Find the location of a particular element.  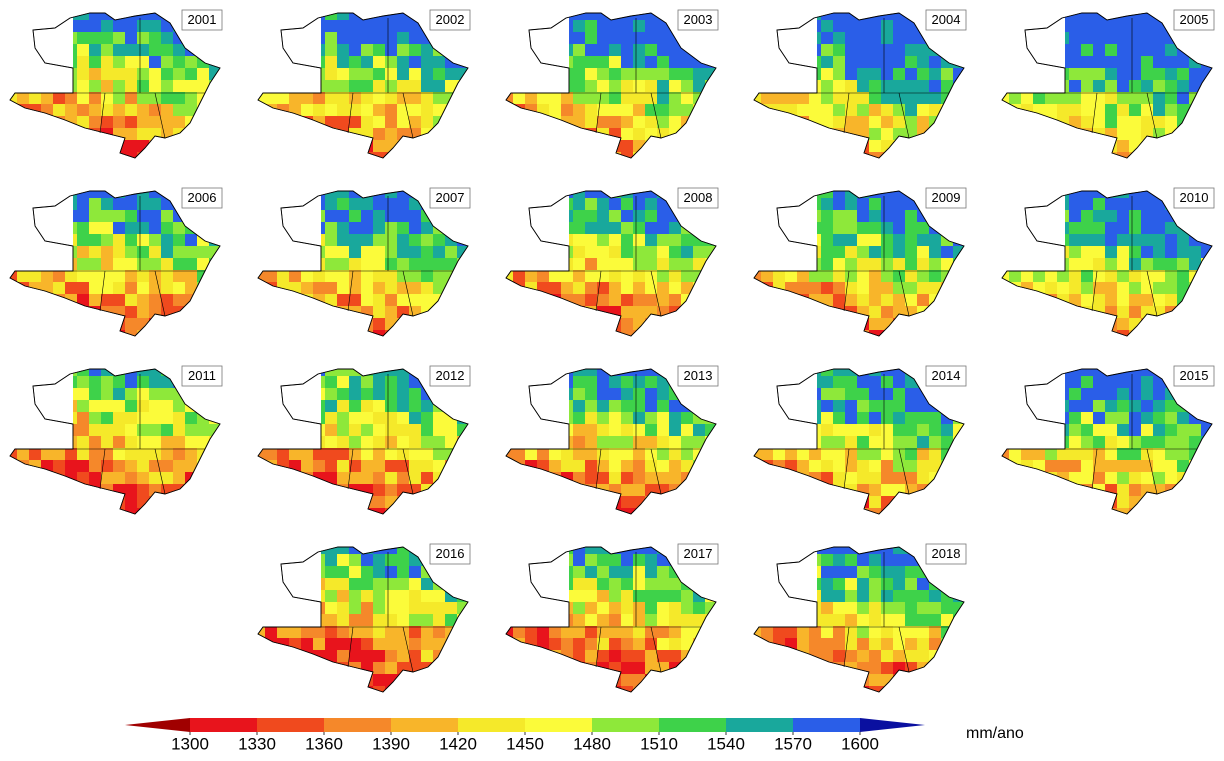

year-label: 2011 is located at coordinates (202, 375).